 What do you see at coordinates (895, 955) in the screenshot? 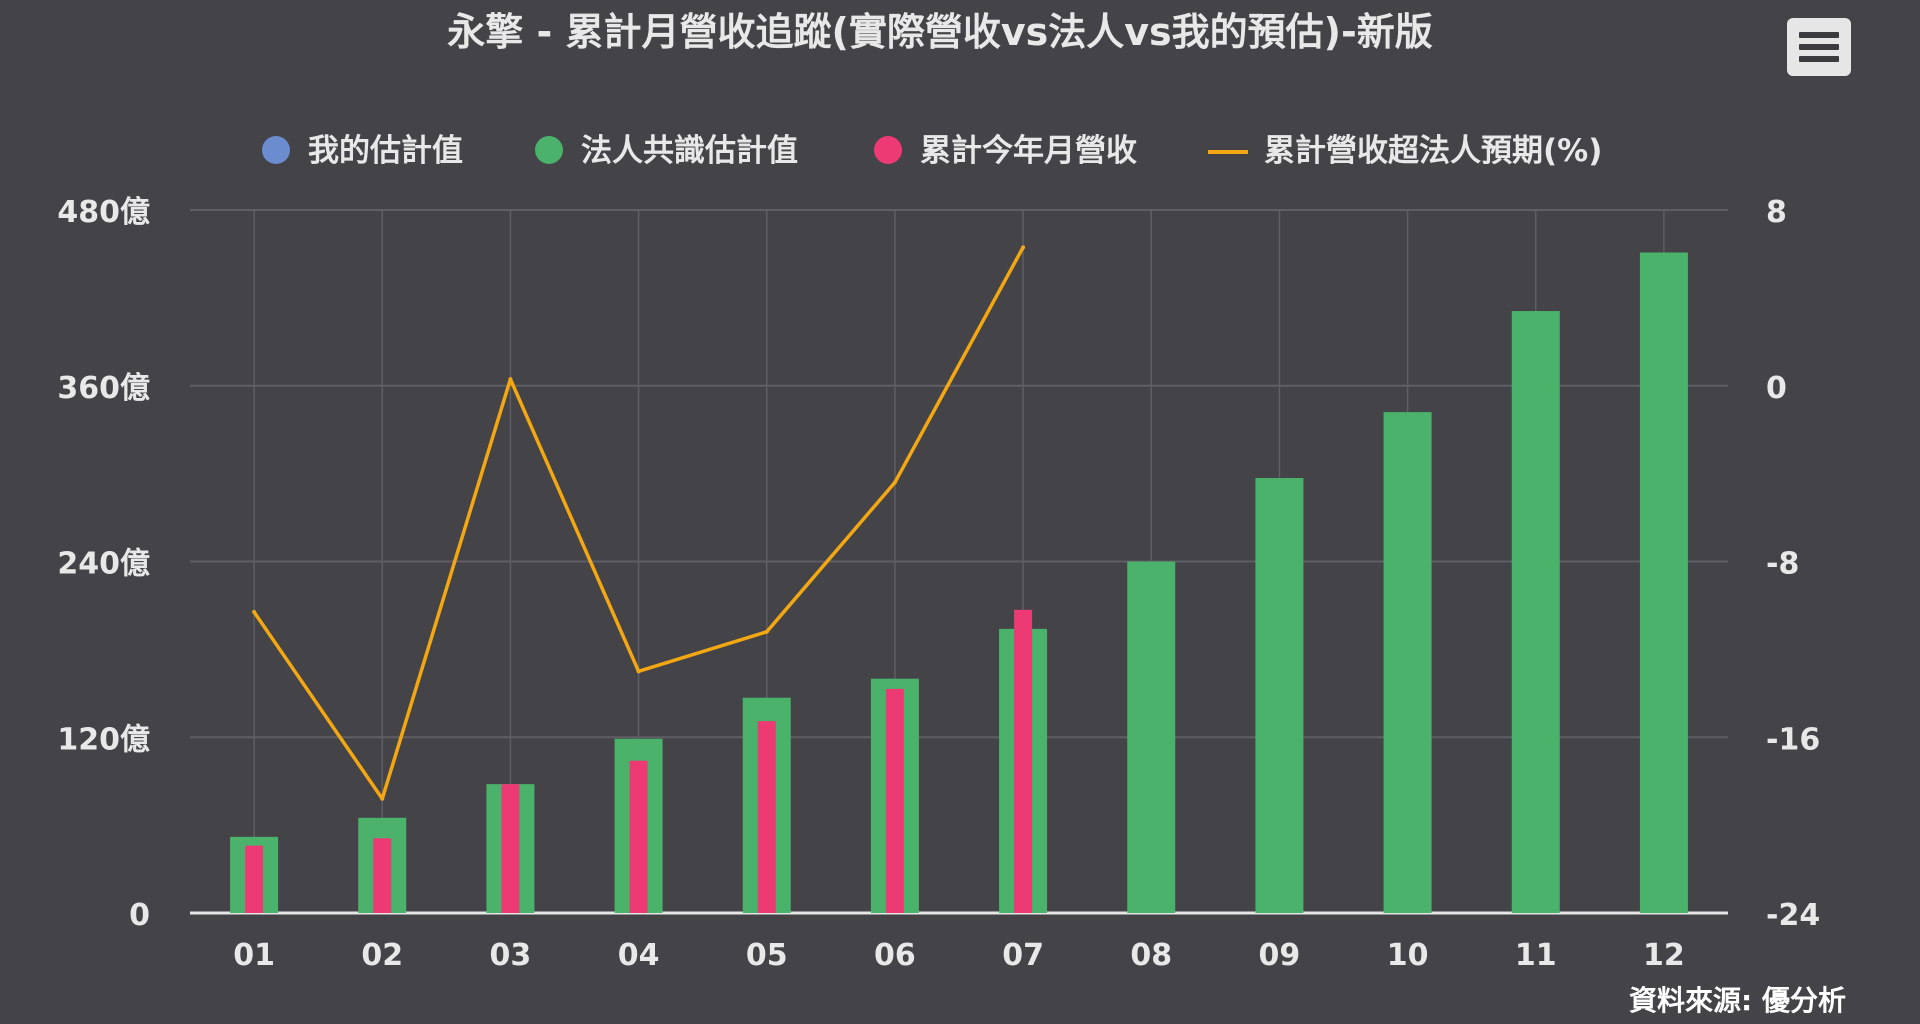
I see `x-tick-label: 06` at bounding box center [895, 955].